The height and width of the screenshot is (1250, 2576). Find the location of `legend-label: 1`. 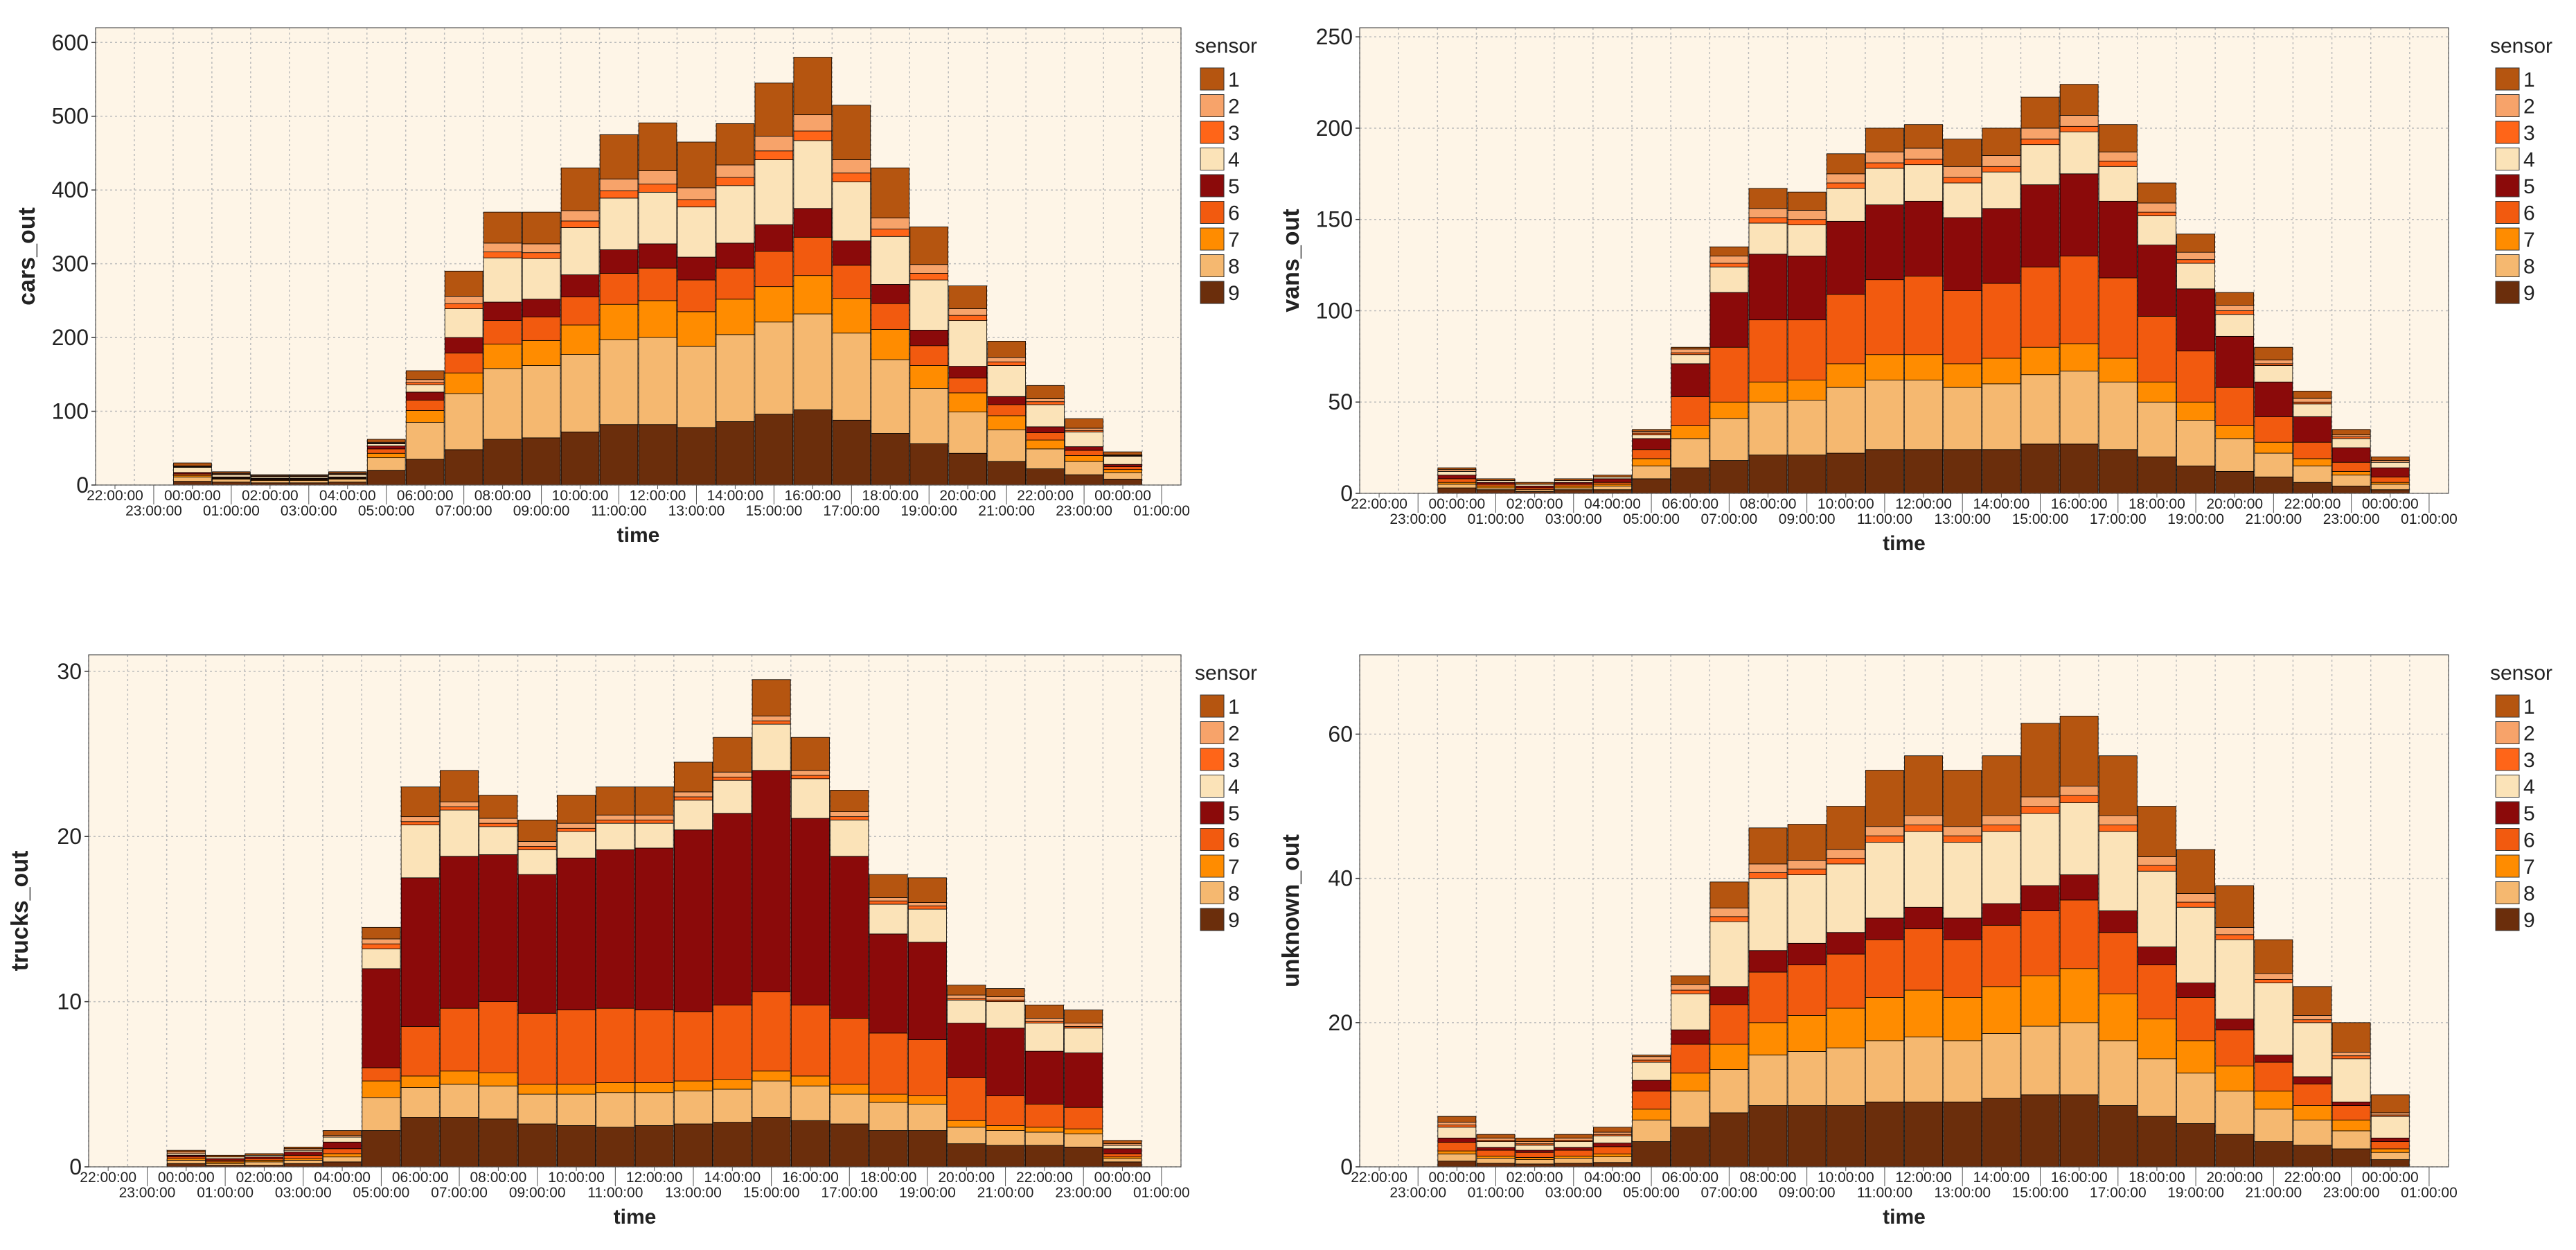

legend-label: 1 is located at coordinates (2529, 80).